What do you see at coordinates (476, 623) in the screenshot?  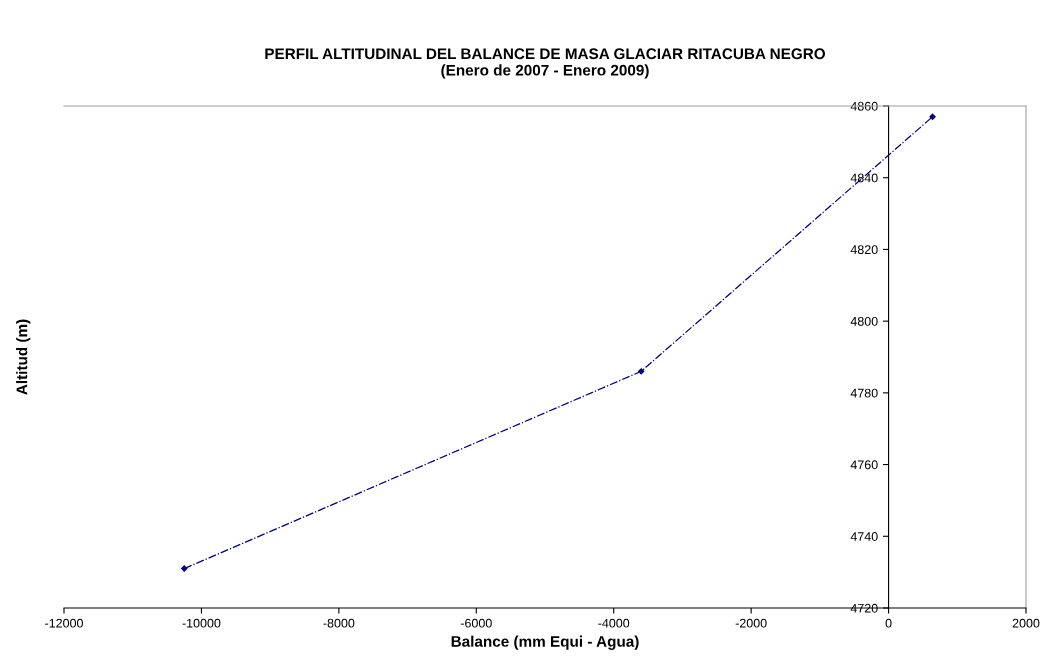 I see `x-tick-label: -6000` at bounding box center [476, 623].